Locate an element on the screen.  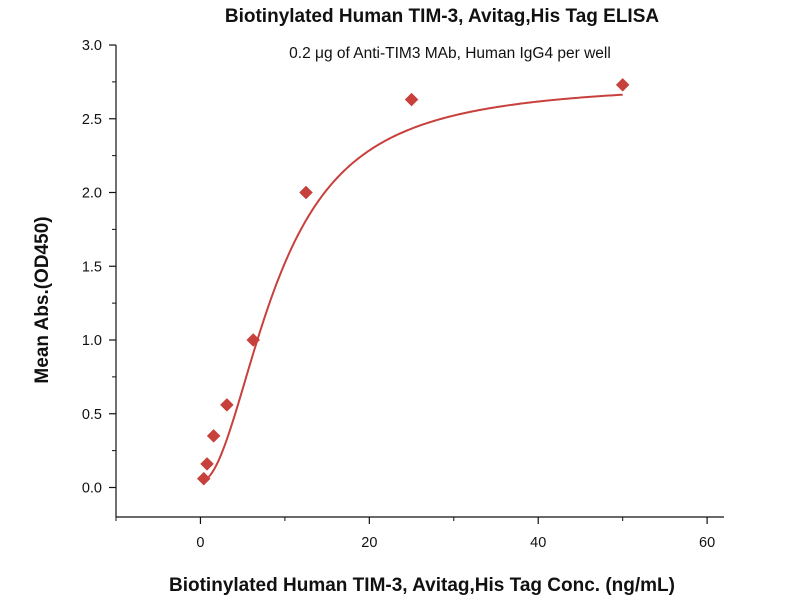
y-tick-label: 3.0 is located at coordinates (92, 46).